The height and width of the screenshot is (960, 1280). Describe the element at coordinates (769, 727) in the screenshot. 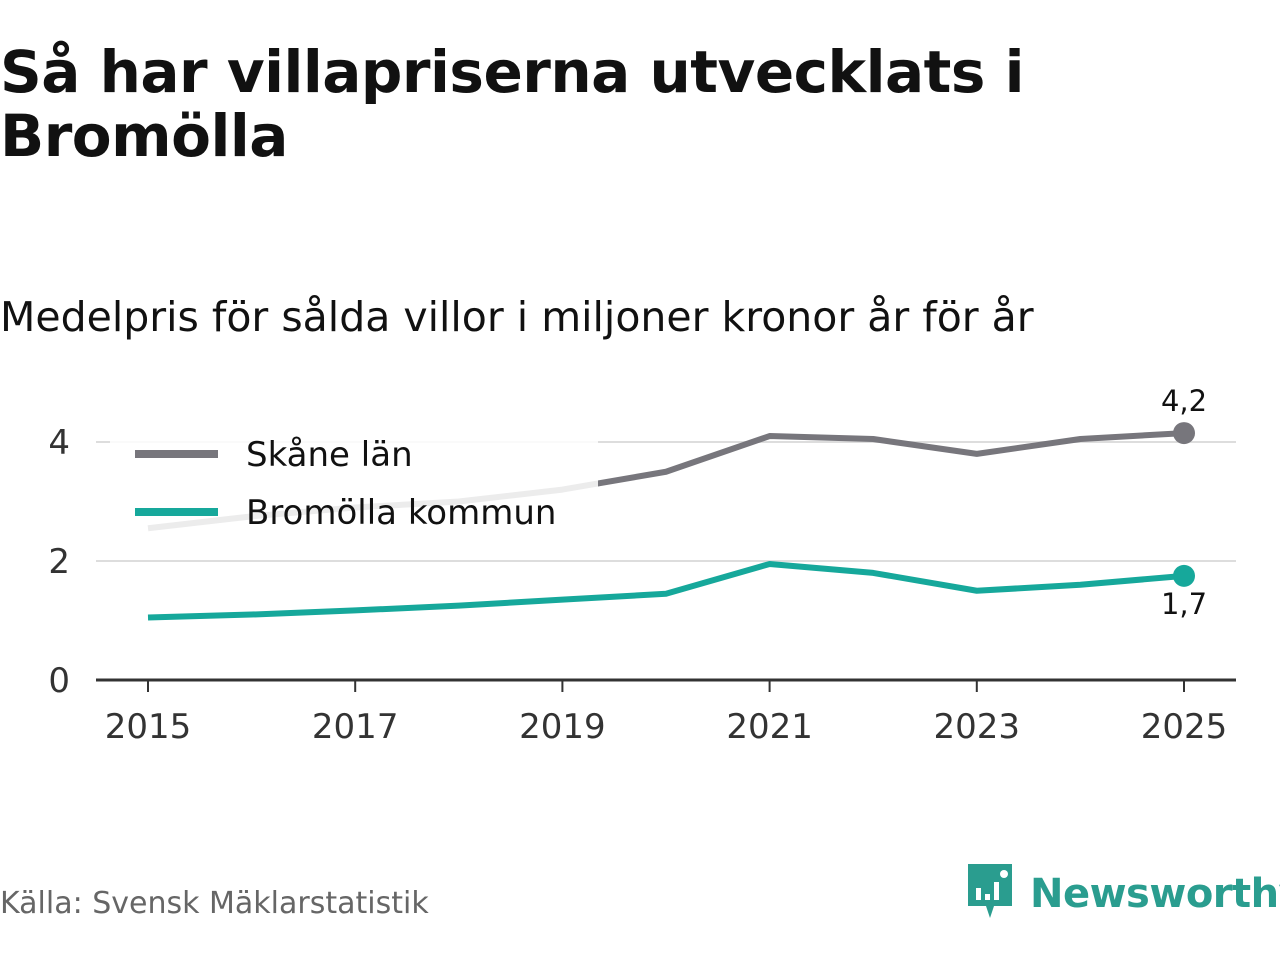

I see `x-tick-label: 2021` at that location.